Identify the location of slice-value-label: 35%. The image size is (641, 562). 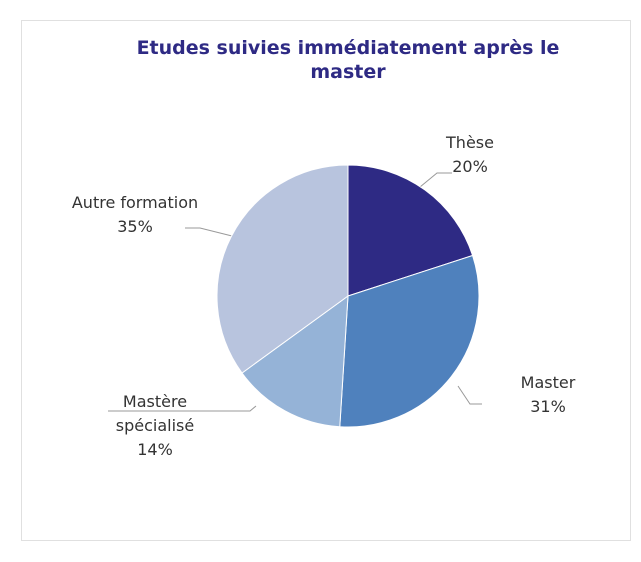
(135, 226).